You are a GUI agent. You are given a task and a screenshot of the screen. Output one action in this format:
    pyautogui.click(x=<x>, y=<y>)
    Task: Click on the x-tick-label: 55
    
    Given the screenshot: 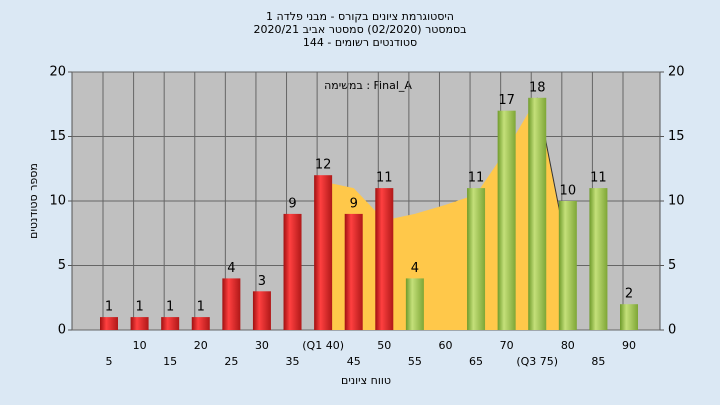 What is the action you would take?
    pyautogui.click(x=415, y=361)
    